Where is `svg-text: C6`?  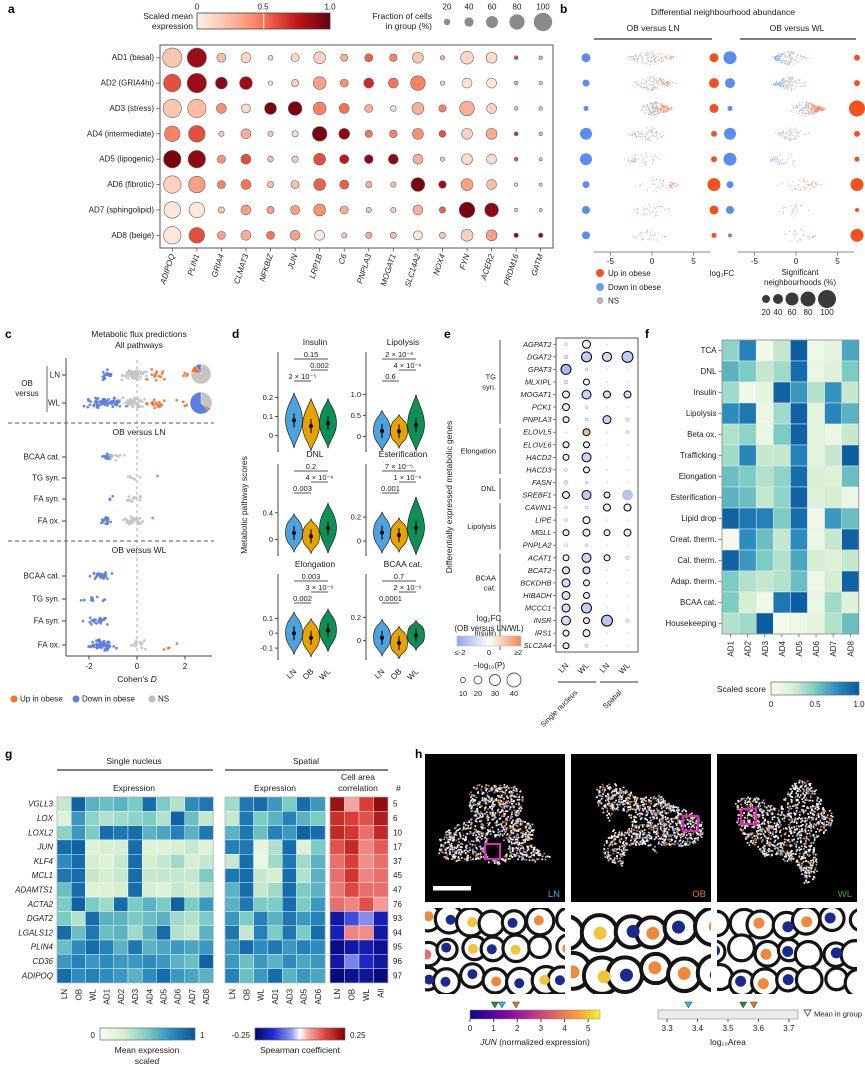
svg-text: C6 is located at coordinates (343, 258).